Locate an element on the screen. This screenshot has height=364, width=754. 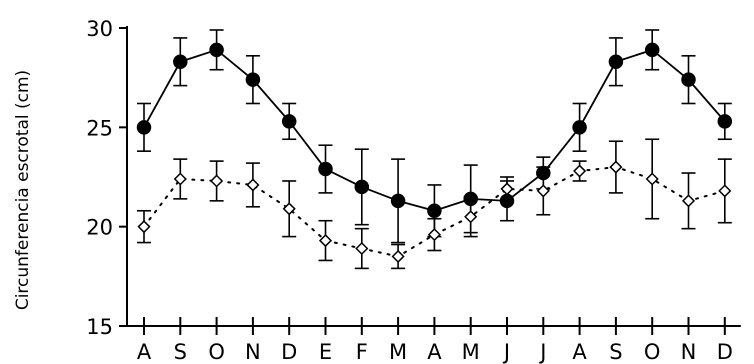
x-tick-label: F is located at coordinates (362, 352).